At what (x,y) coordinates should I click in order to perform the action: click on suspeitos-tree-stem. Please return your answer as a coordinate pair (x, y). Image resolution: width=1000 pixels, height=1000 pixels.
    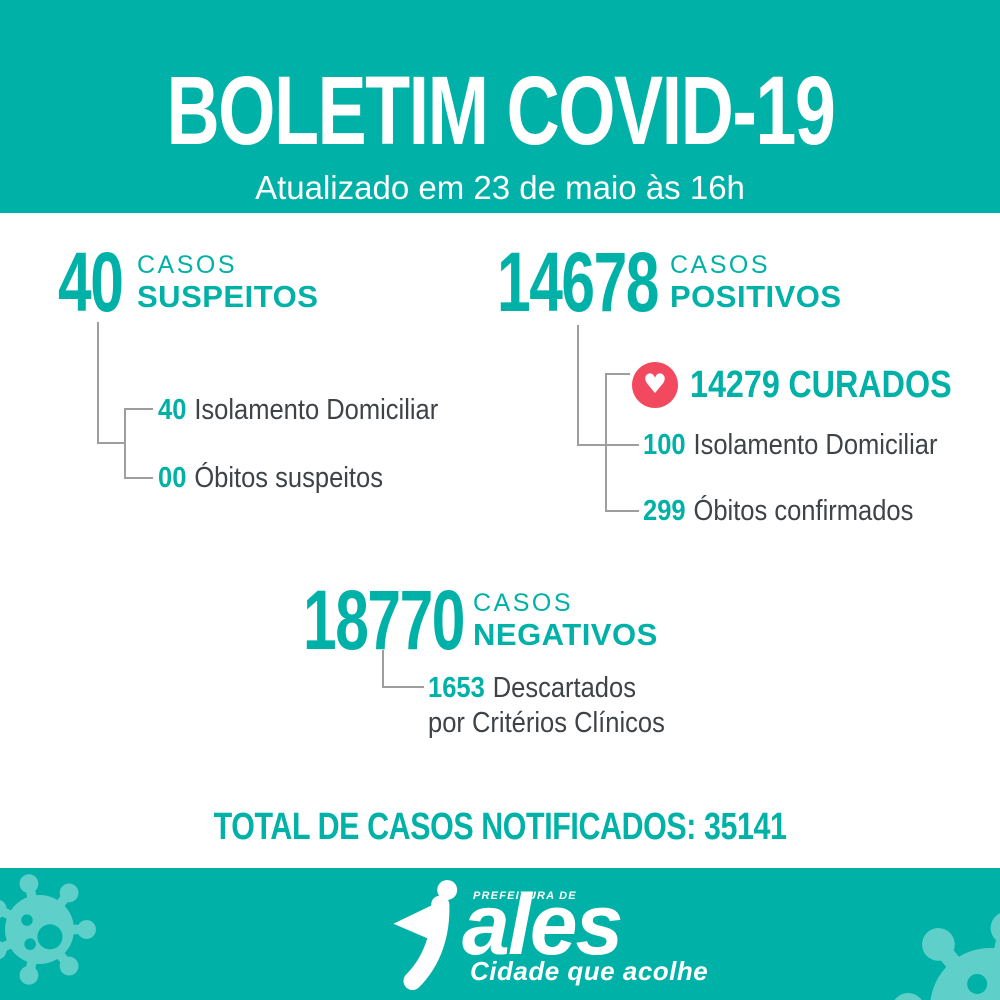
    Looking at the image, I should click on (98, 382).